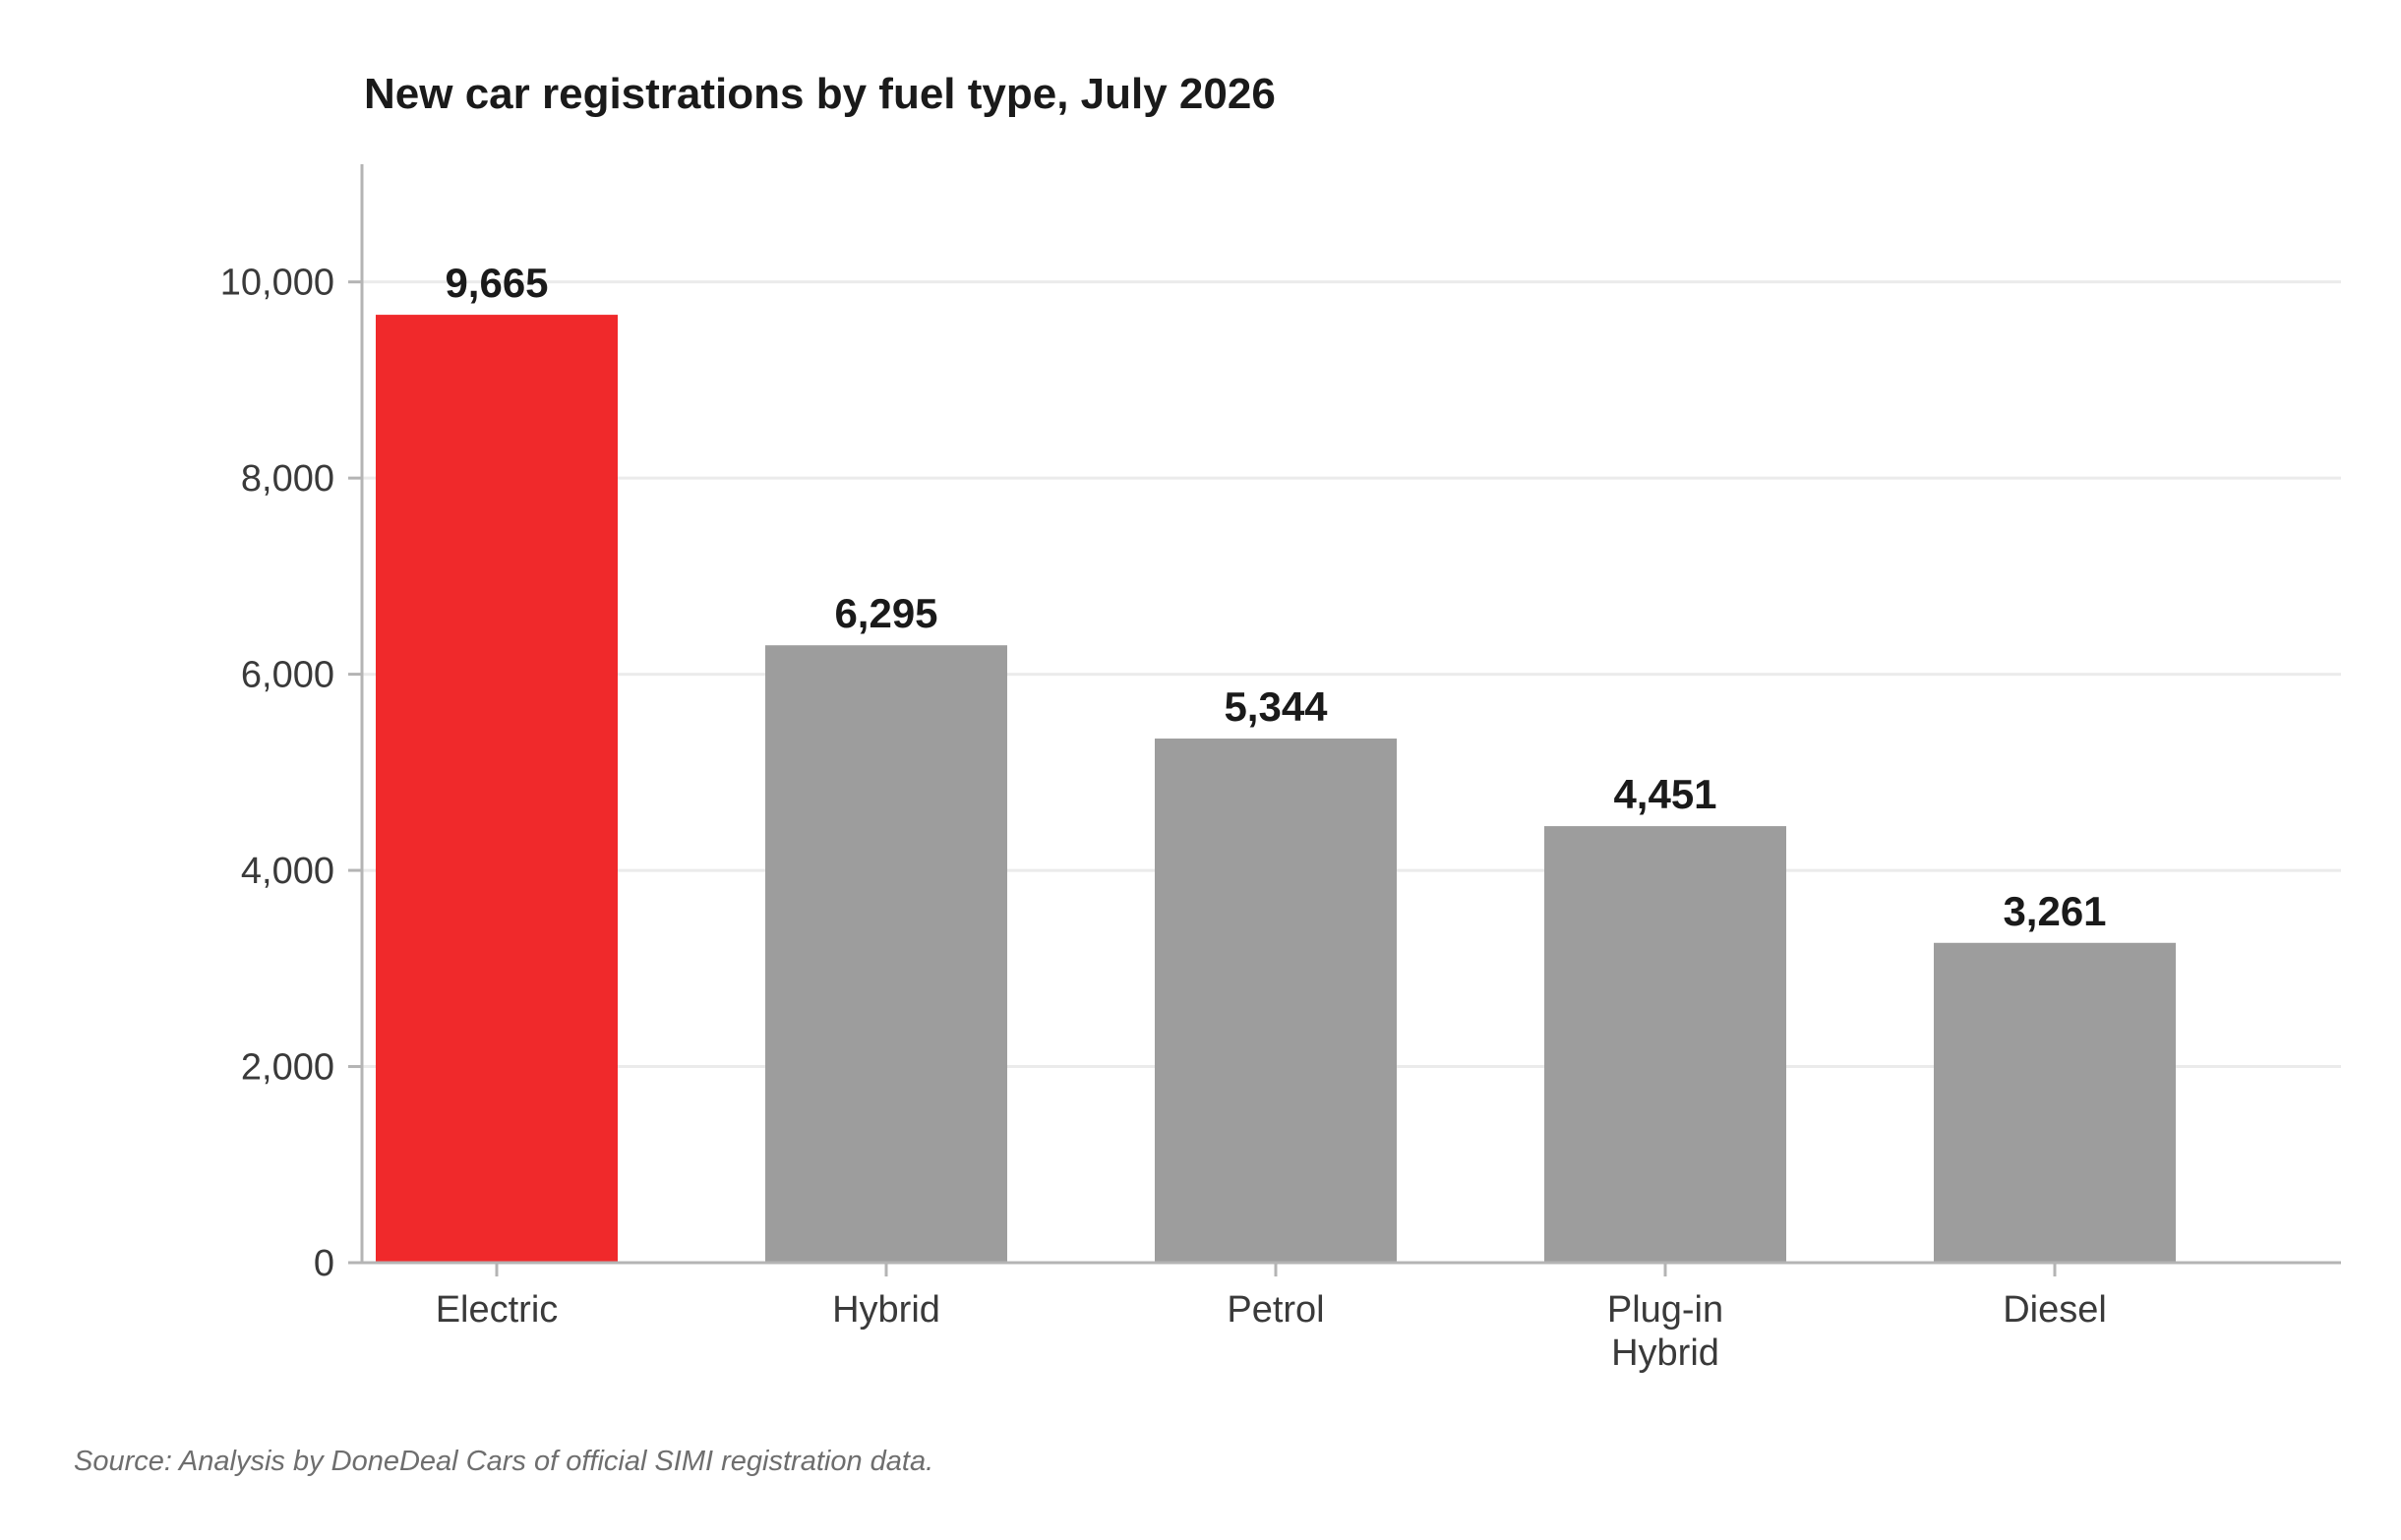 The width and height of the screenshot is (2401, 1540). What do you see at coordinates (287, 479) in the screenshot?
I see `y-tick-label: 8,000` at bounding box center [287, 479].